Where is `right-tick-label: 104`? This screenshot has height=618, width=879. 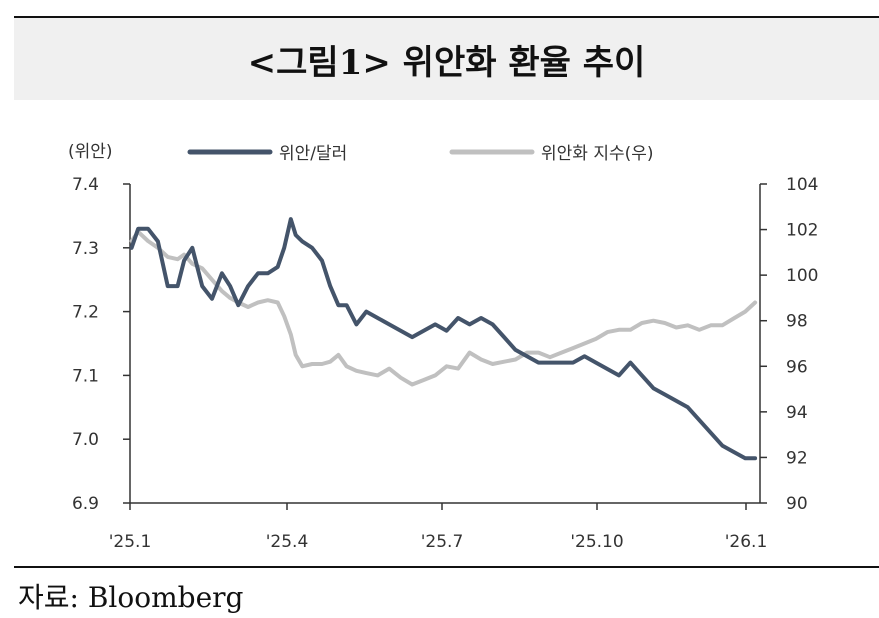 right-tick-label: 104 is located at coordinates (802, 185).